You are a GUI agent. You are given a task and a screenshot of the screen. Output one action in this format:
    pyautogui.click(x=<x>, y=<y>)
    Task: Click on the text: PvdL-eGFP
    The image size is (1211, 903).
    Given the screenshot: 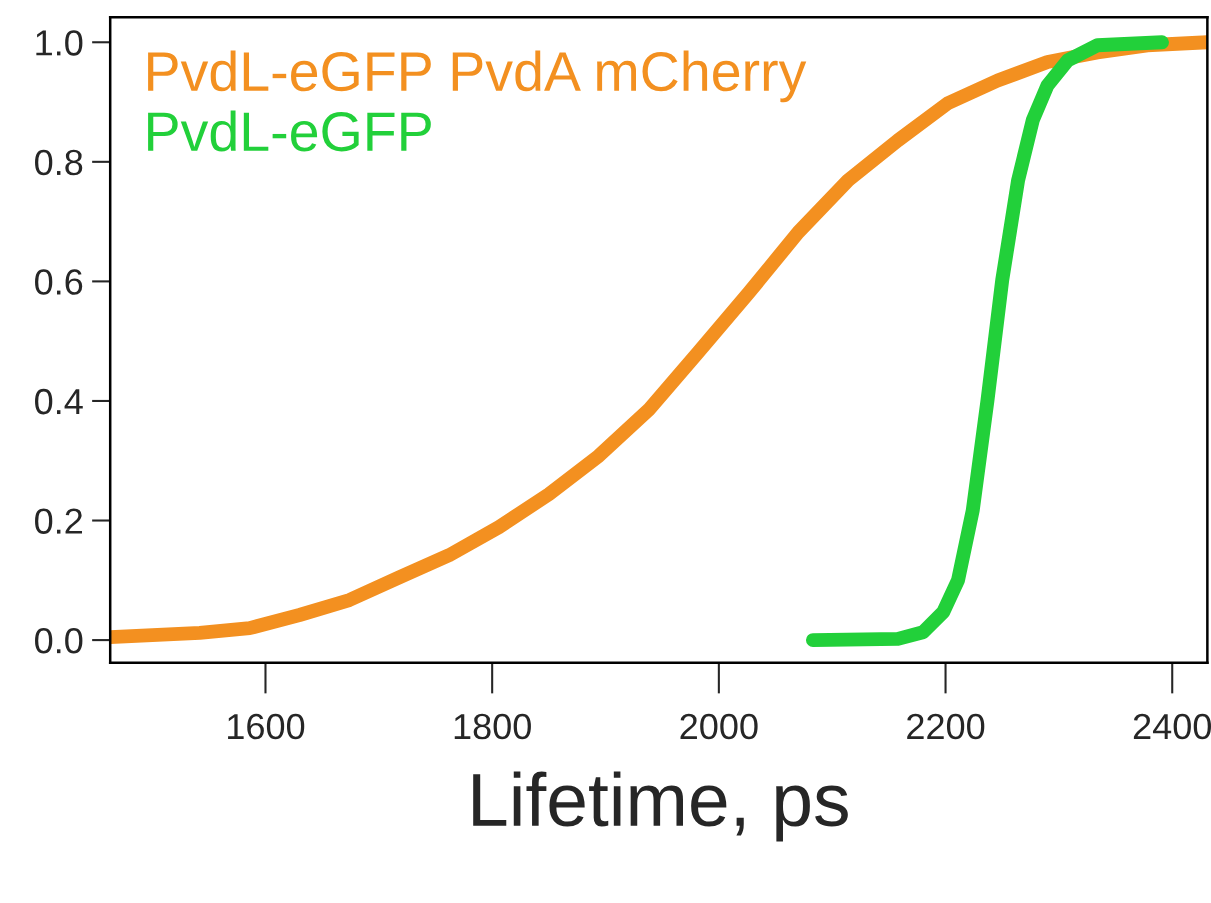 What is the action you would take?
    pyautogui.click(x=289, y=131)
    